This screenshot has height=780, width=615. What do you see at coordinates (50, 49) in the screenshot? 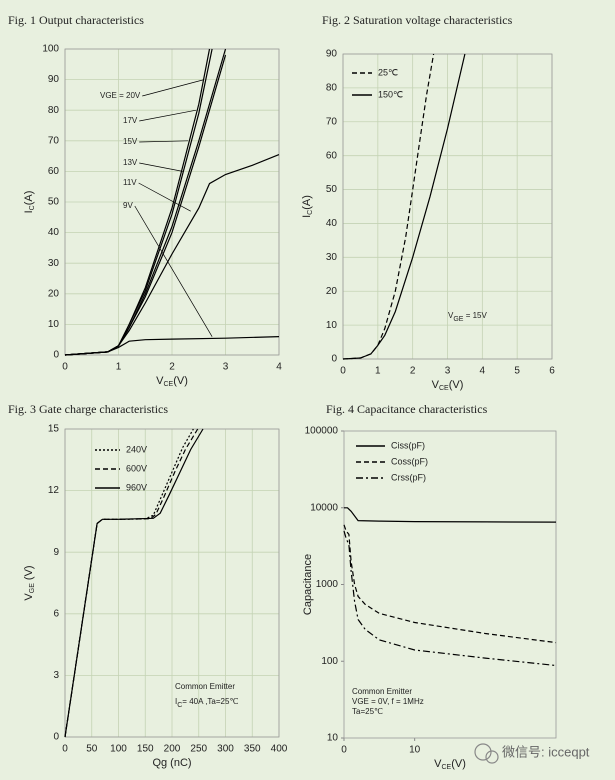
I see `y-tick-label: 100` at bounding box center [50, 49].